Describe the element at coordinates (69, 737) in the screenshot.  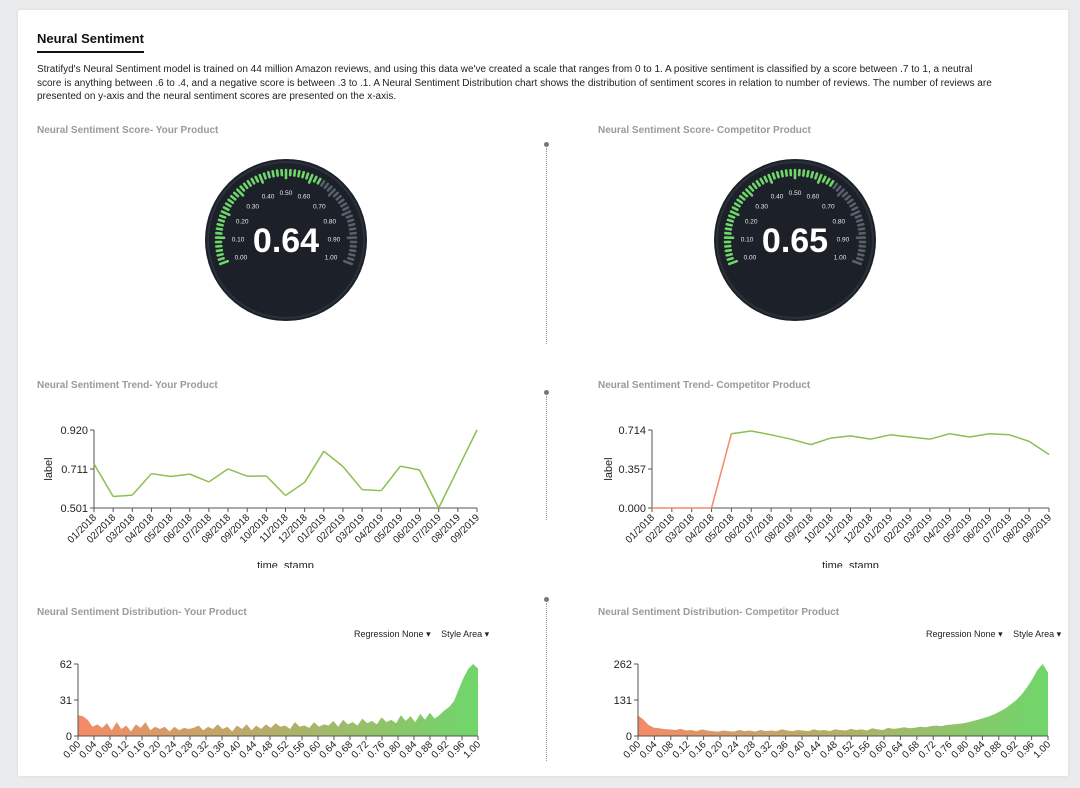
I see `y-tick-label: 0` at that location.